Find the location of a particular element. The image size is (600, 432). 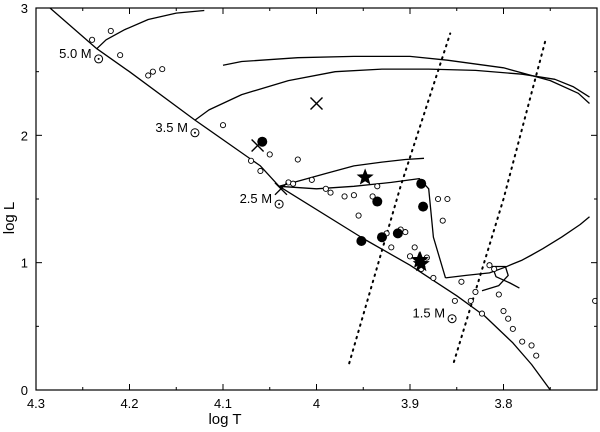

y-axis-title: log L is located at coordinates (9, 218).